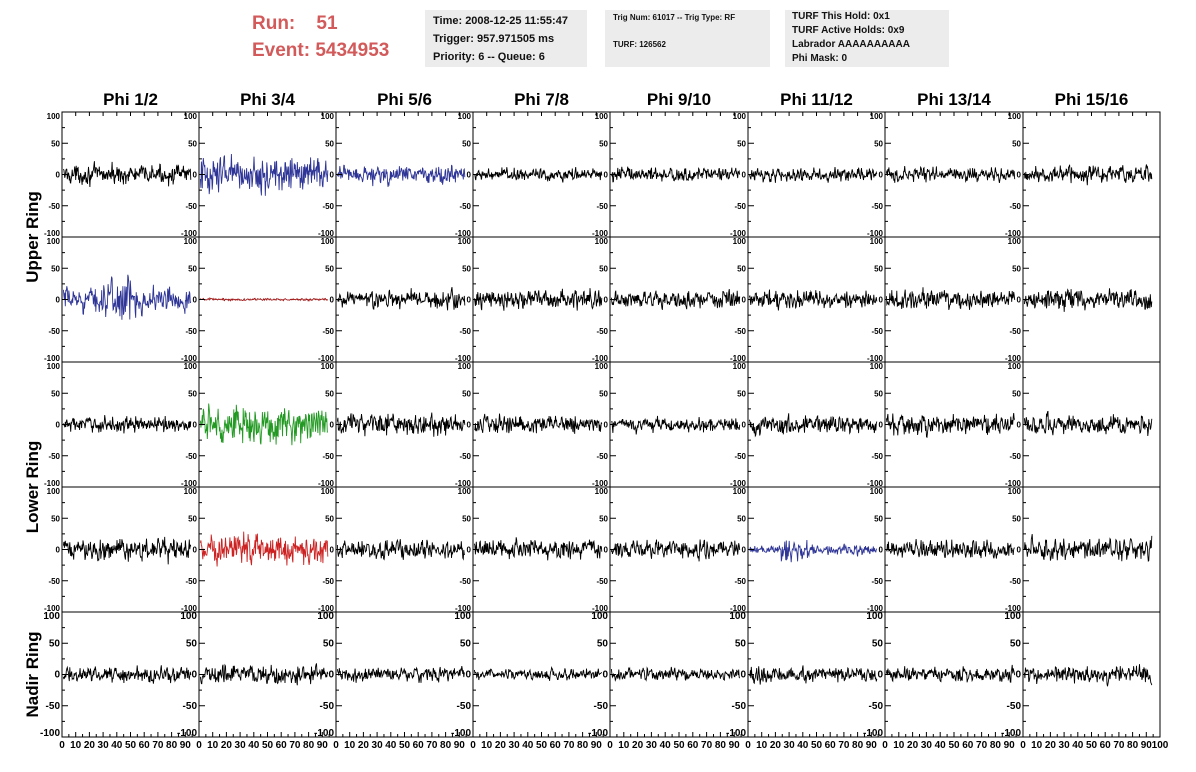 This screenshot has width=1196, height=772. What do you see at coordinates (1160, 745) in the screenshot?
I see `x-tick-label: 100` at bounding box center [1160, 745].